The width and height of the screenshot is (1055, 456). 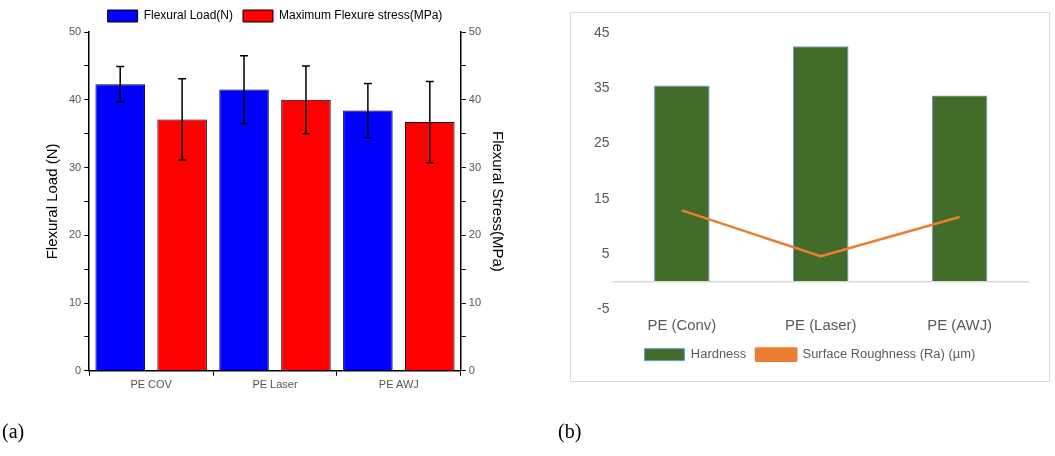 What do you see at coordinates (151, 384) in the screenshot?
I see `x-tick-label: PE COV` at bounding box center [151, 384].